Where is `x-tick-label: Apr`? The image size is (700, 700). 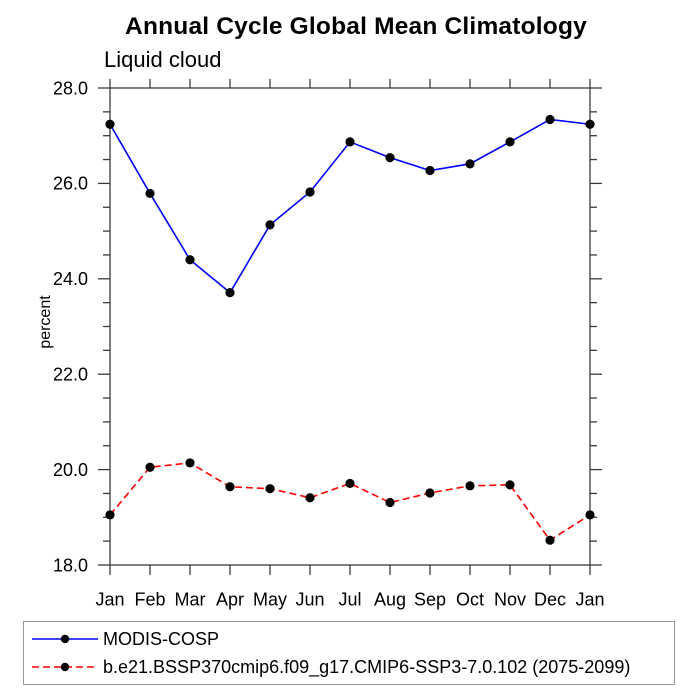
x-tick-label: Apr is located at coordinates (230, 599).